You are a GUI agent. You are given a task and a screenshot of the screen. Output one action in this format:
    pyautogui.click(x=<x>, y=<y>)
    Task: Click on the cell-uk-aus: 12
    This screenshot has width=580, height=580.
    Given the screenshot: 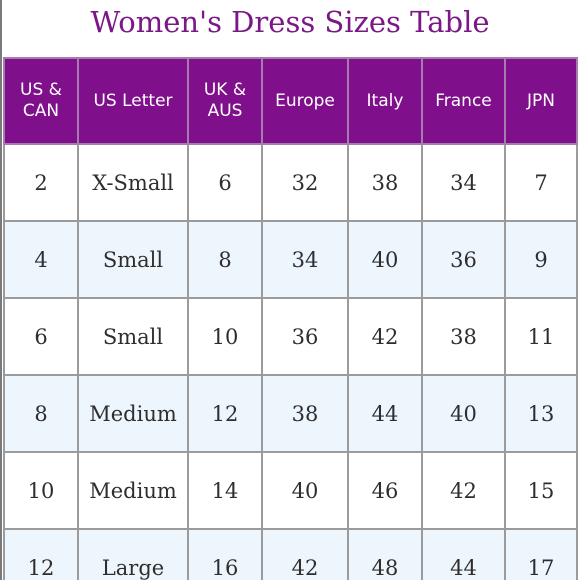 What is the action you would take?
    pyautogui.click(x=225, y=413)
    